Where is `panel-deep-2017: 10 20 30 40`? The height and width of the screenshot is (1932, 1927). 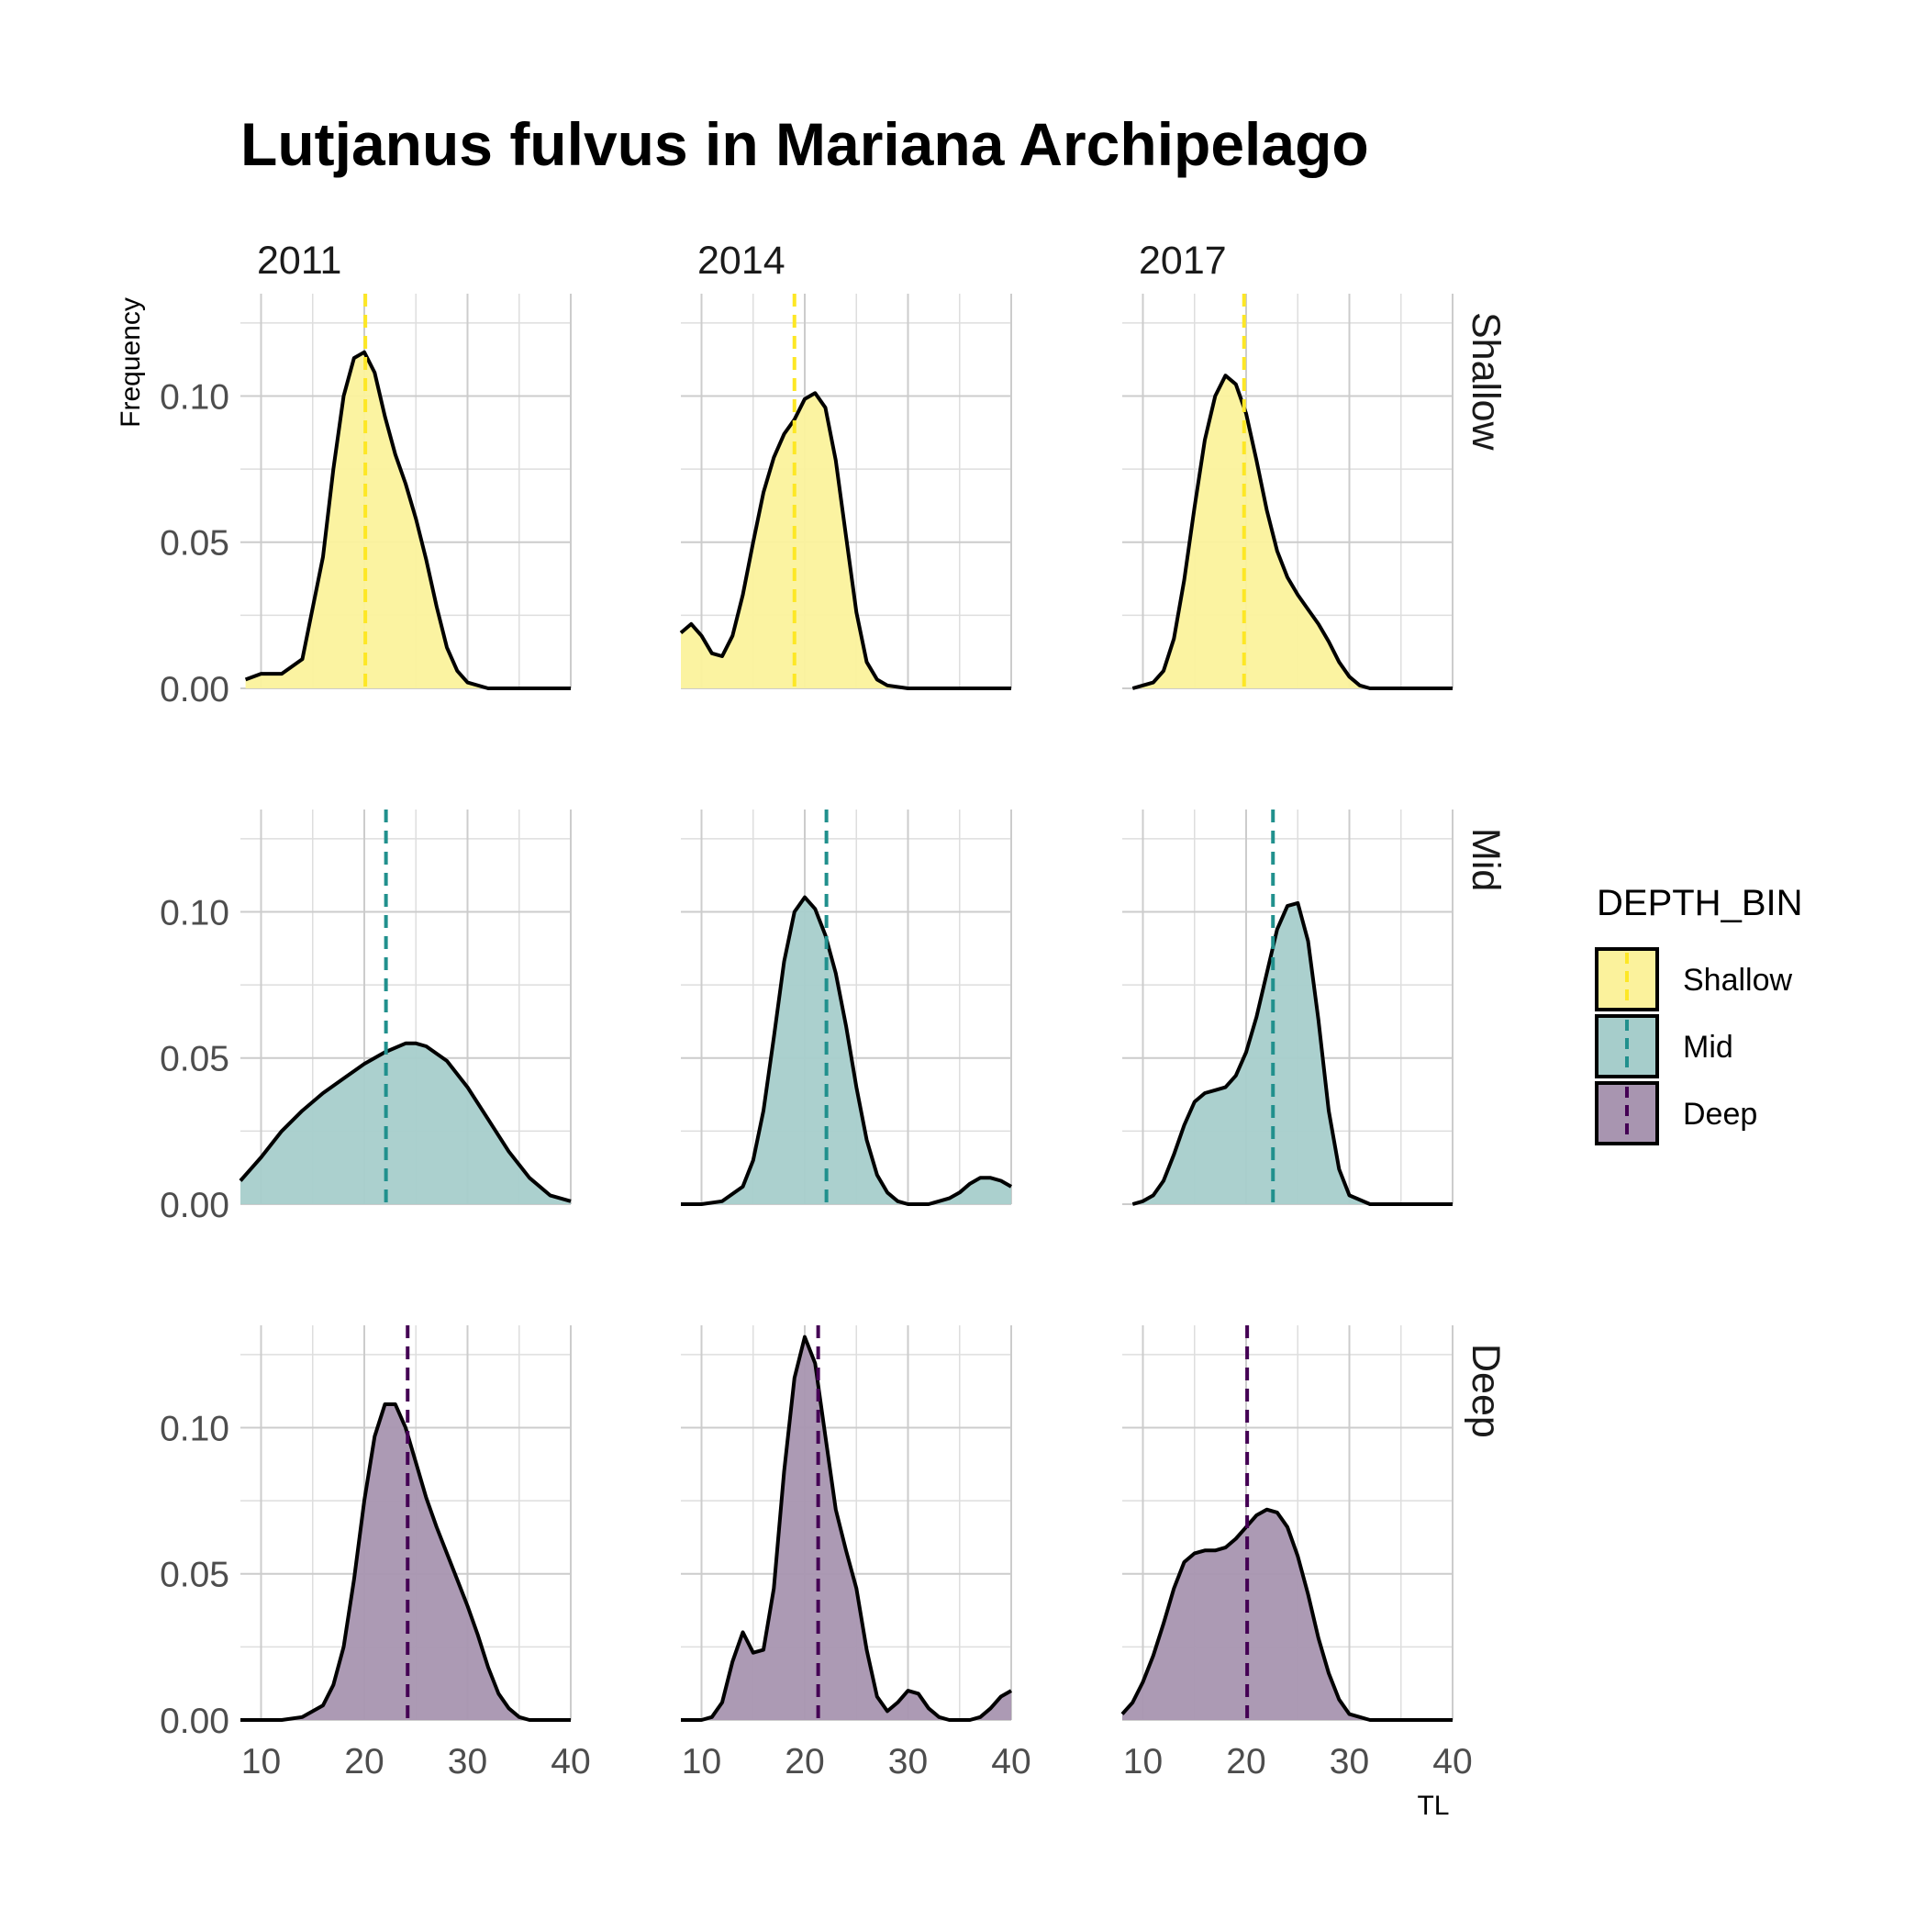
panel-deep-2017: 10 20 30 40 is located at coordinates (1296, 1553).